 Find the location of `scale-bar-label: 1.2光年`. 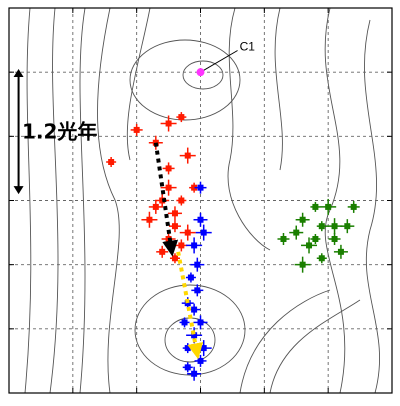

scale-bar-label: 1.2光年 is located at coordinates (59, 132).